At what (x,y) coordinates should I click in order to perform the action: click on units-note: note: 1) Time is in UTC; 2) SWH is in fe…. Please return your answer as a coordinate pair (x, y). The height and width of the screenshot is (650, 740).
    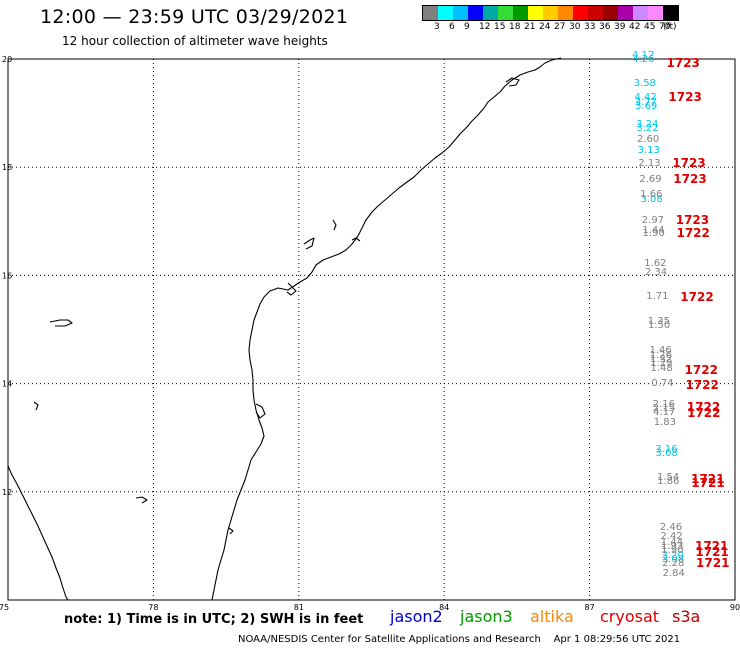
    Looking at the image, I should click on (213, 619).